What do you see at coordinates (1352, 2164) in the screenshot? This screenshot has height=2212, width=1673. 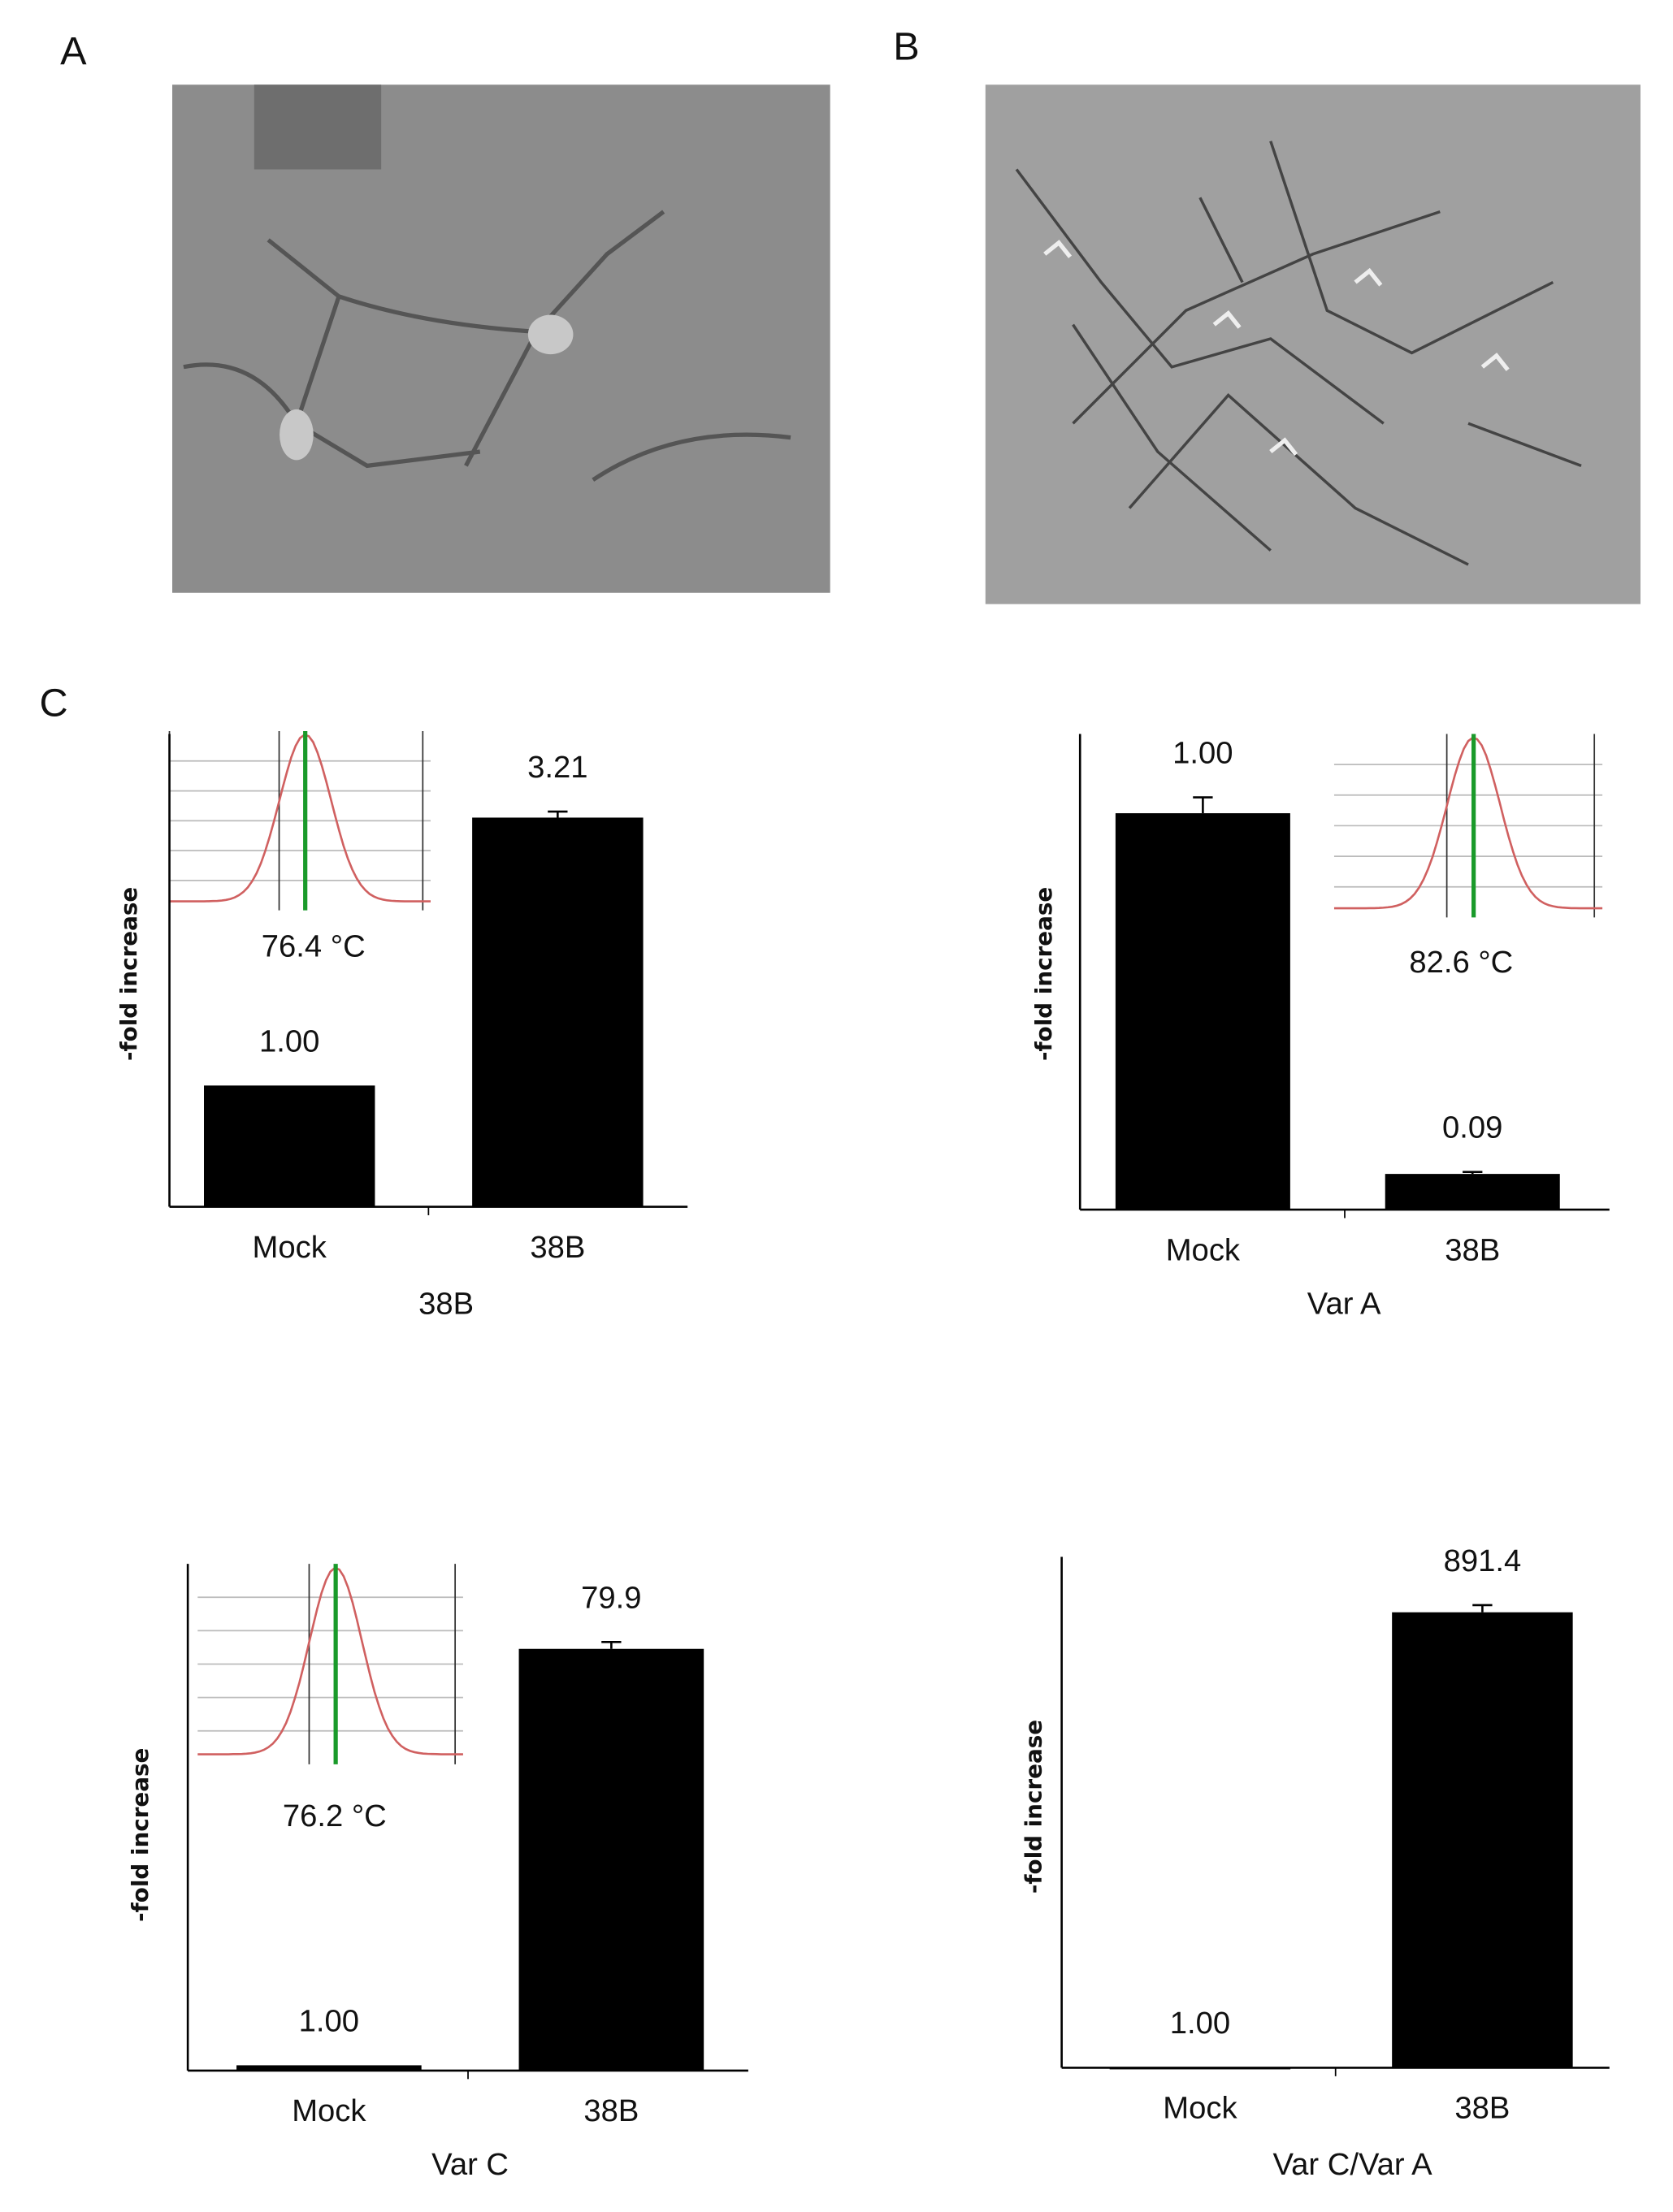 I see `x-axis-label: Var C/Var A` at bounding box center [1352, 2164].